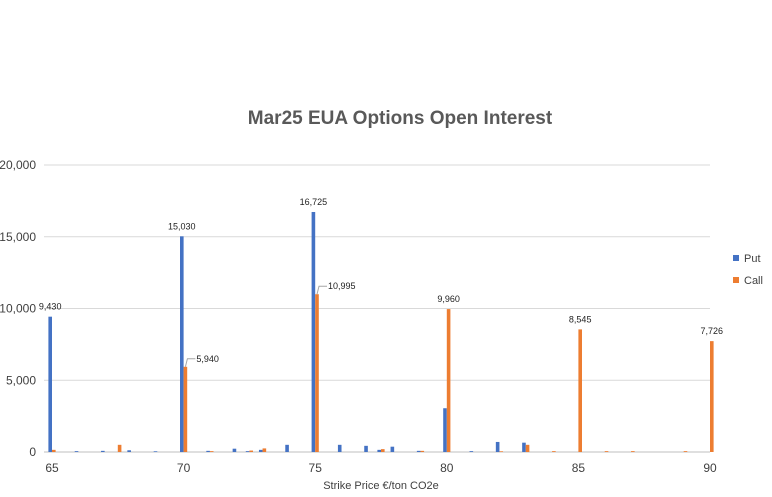 The width and height of the screenshot is (772, 497). I want to click on legend-swatch-call, so click(736, 280).